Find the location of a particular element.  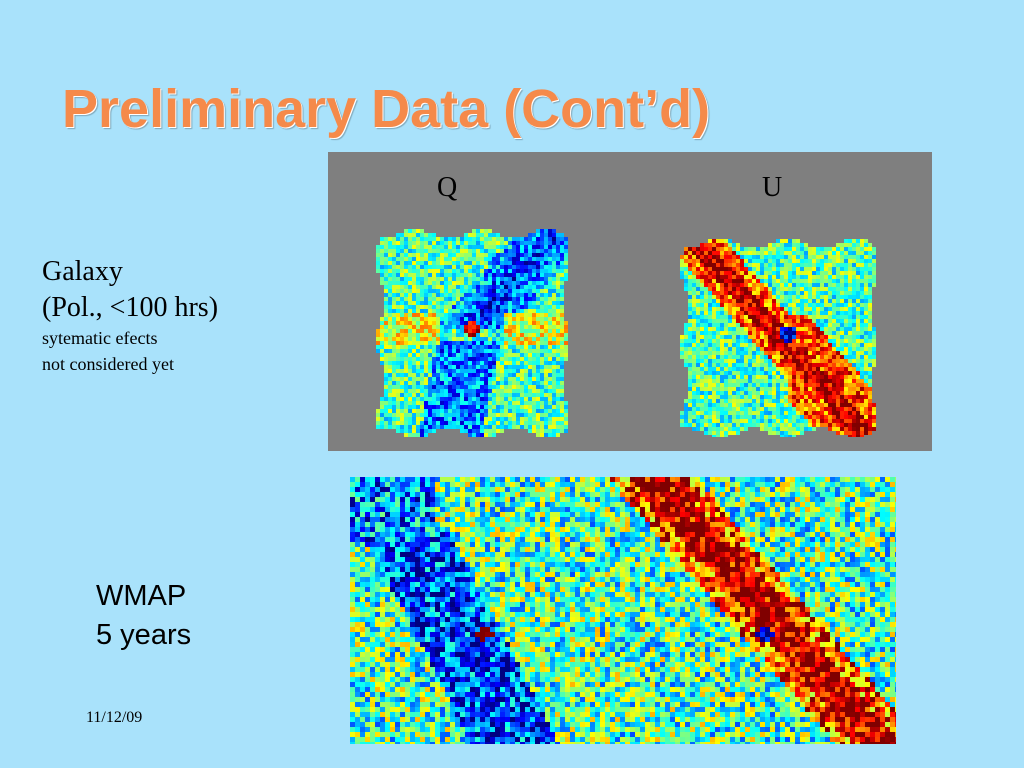

wmap-caption-line2: 5 years is located at coordinates (144, 635).